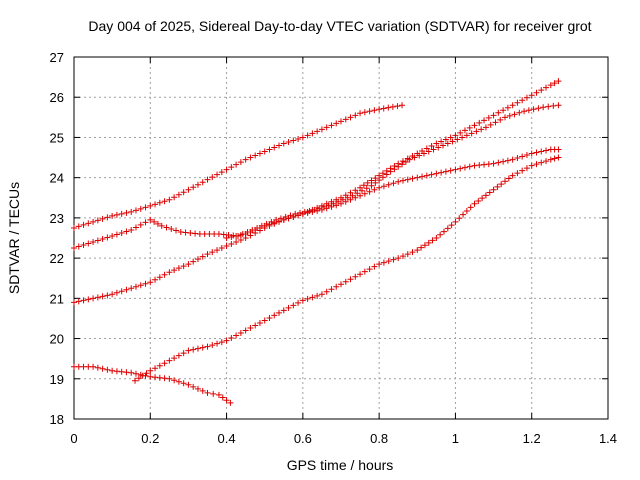  I want to click on x-tick-label: 1.4, so click(608, 438).